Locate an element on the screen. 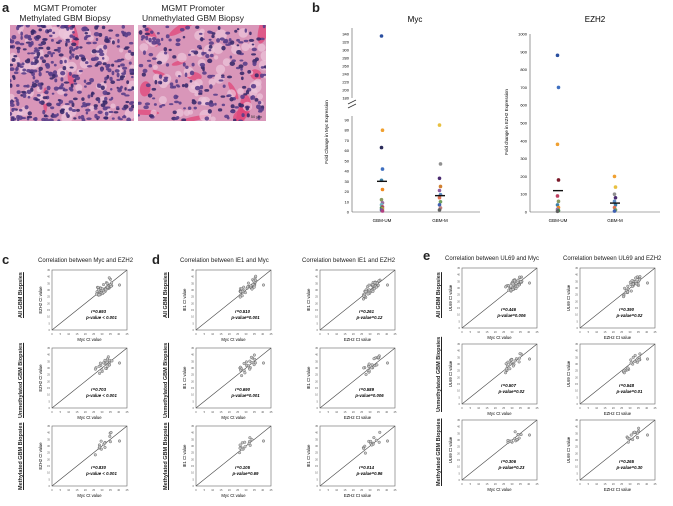  correlation-r-value: r=0.105 is located at coordinates (243, 467).